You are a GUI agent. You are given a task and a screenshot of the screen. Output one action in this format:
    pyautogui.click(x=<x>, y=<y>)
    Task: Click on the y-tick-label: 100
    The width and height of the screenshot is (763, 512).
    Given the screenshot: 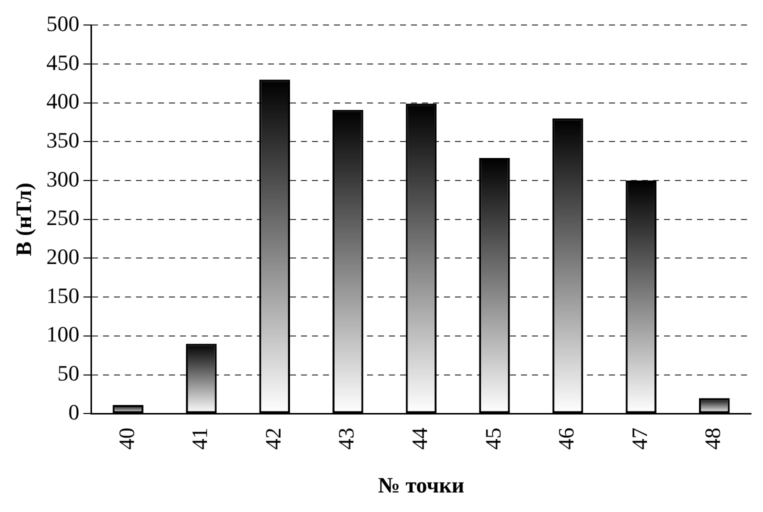 What is the action you would take?
    pyautogui.click(x=63, y=334)
    